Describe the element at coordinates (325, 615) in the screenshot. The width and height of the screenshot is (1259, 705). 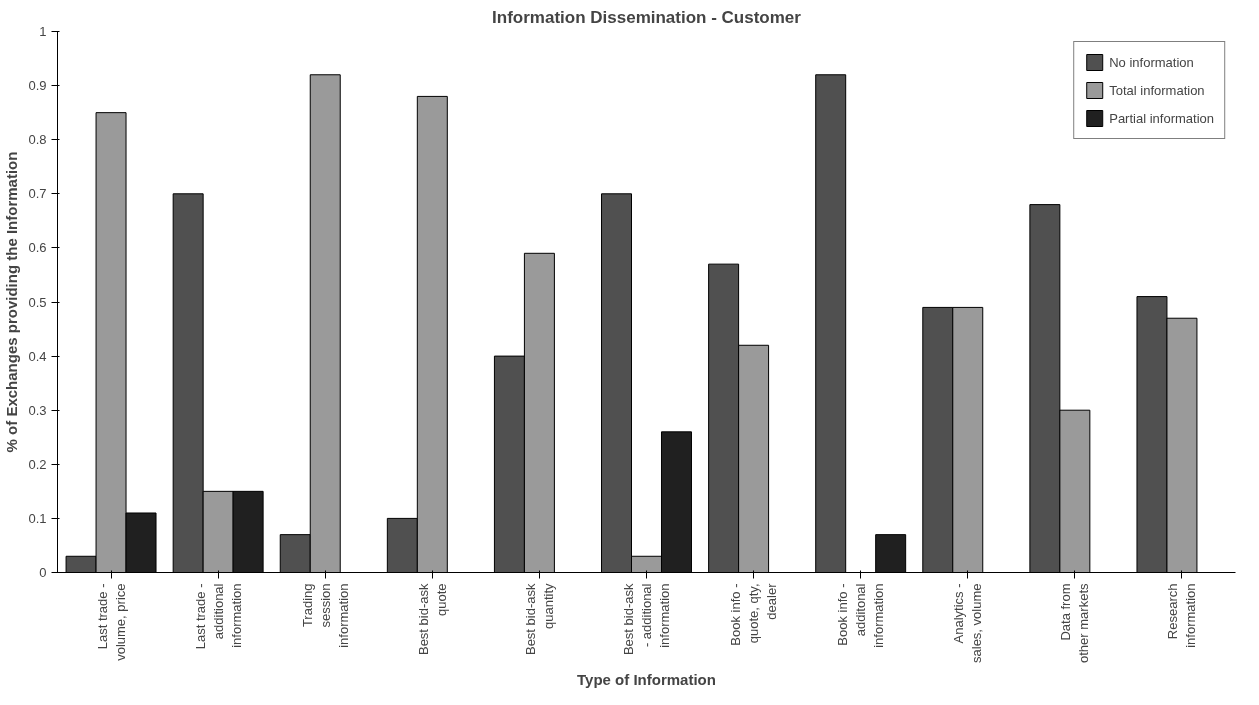
I see `x-tick-label: Trading session information` at that location.